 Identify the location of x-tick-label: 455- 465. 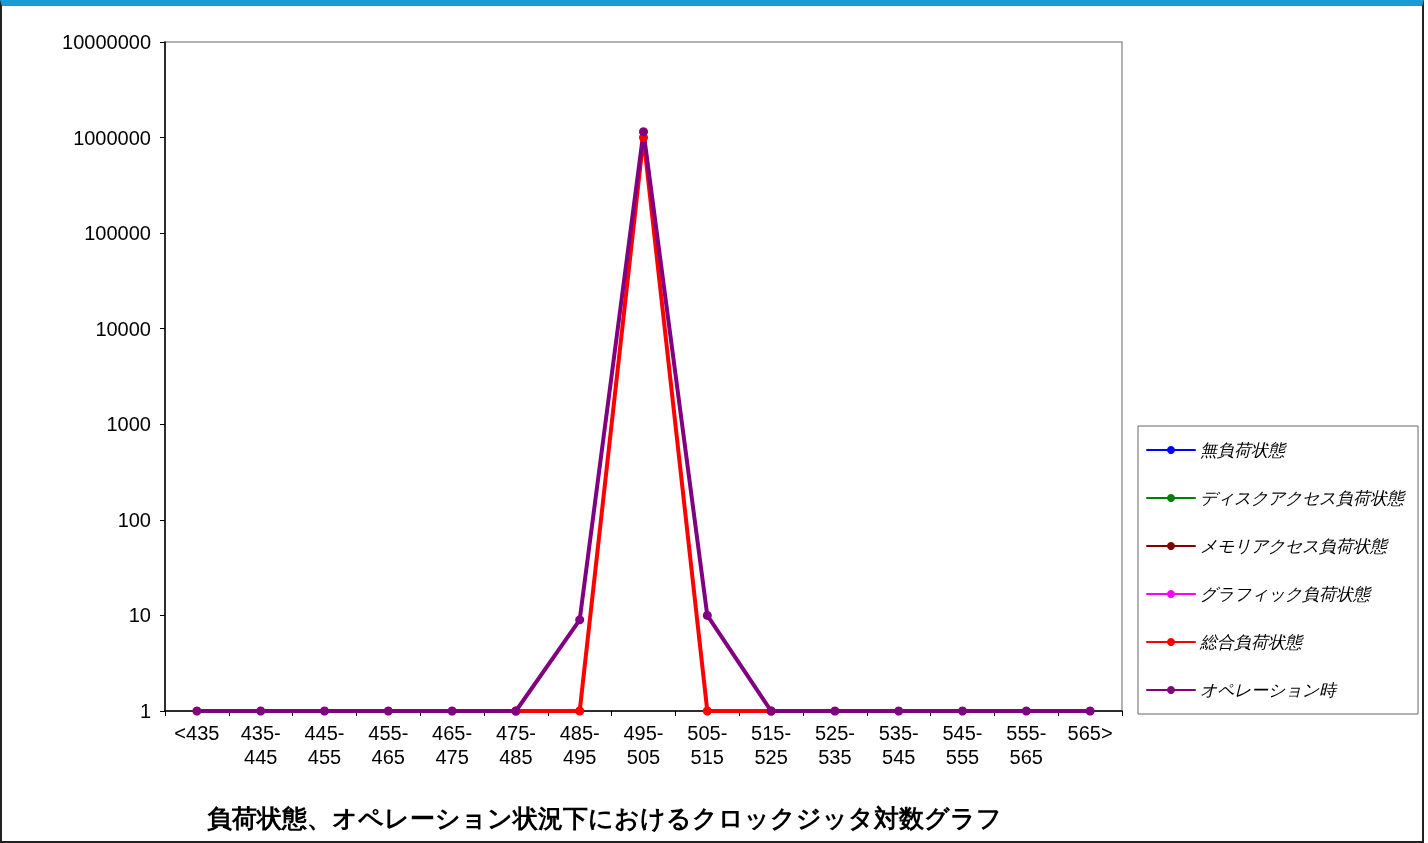
(388, 745).